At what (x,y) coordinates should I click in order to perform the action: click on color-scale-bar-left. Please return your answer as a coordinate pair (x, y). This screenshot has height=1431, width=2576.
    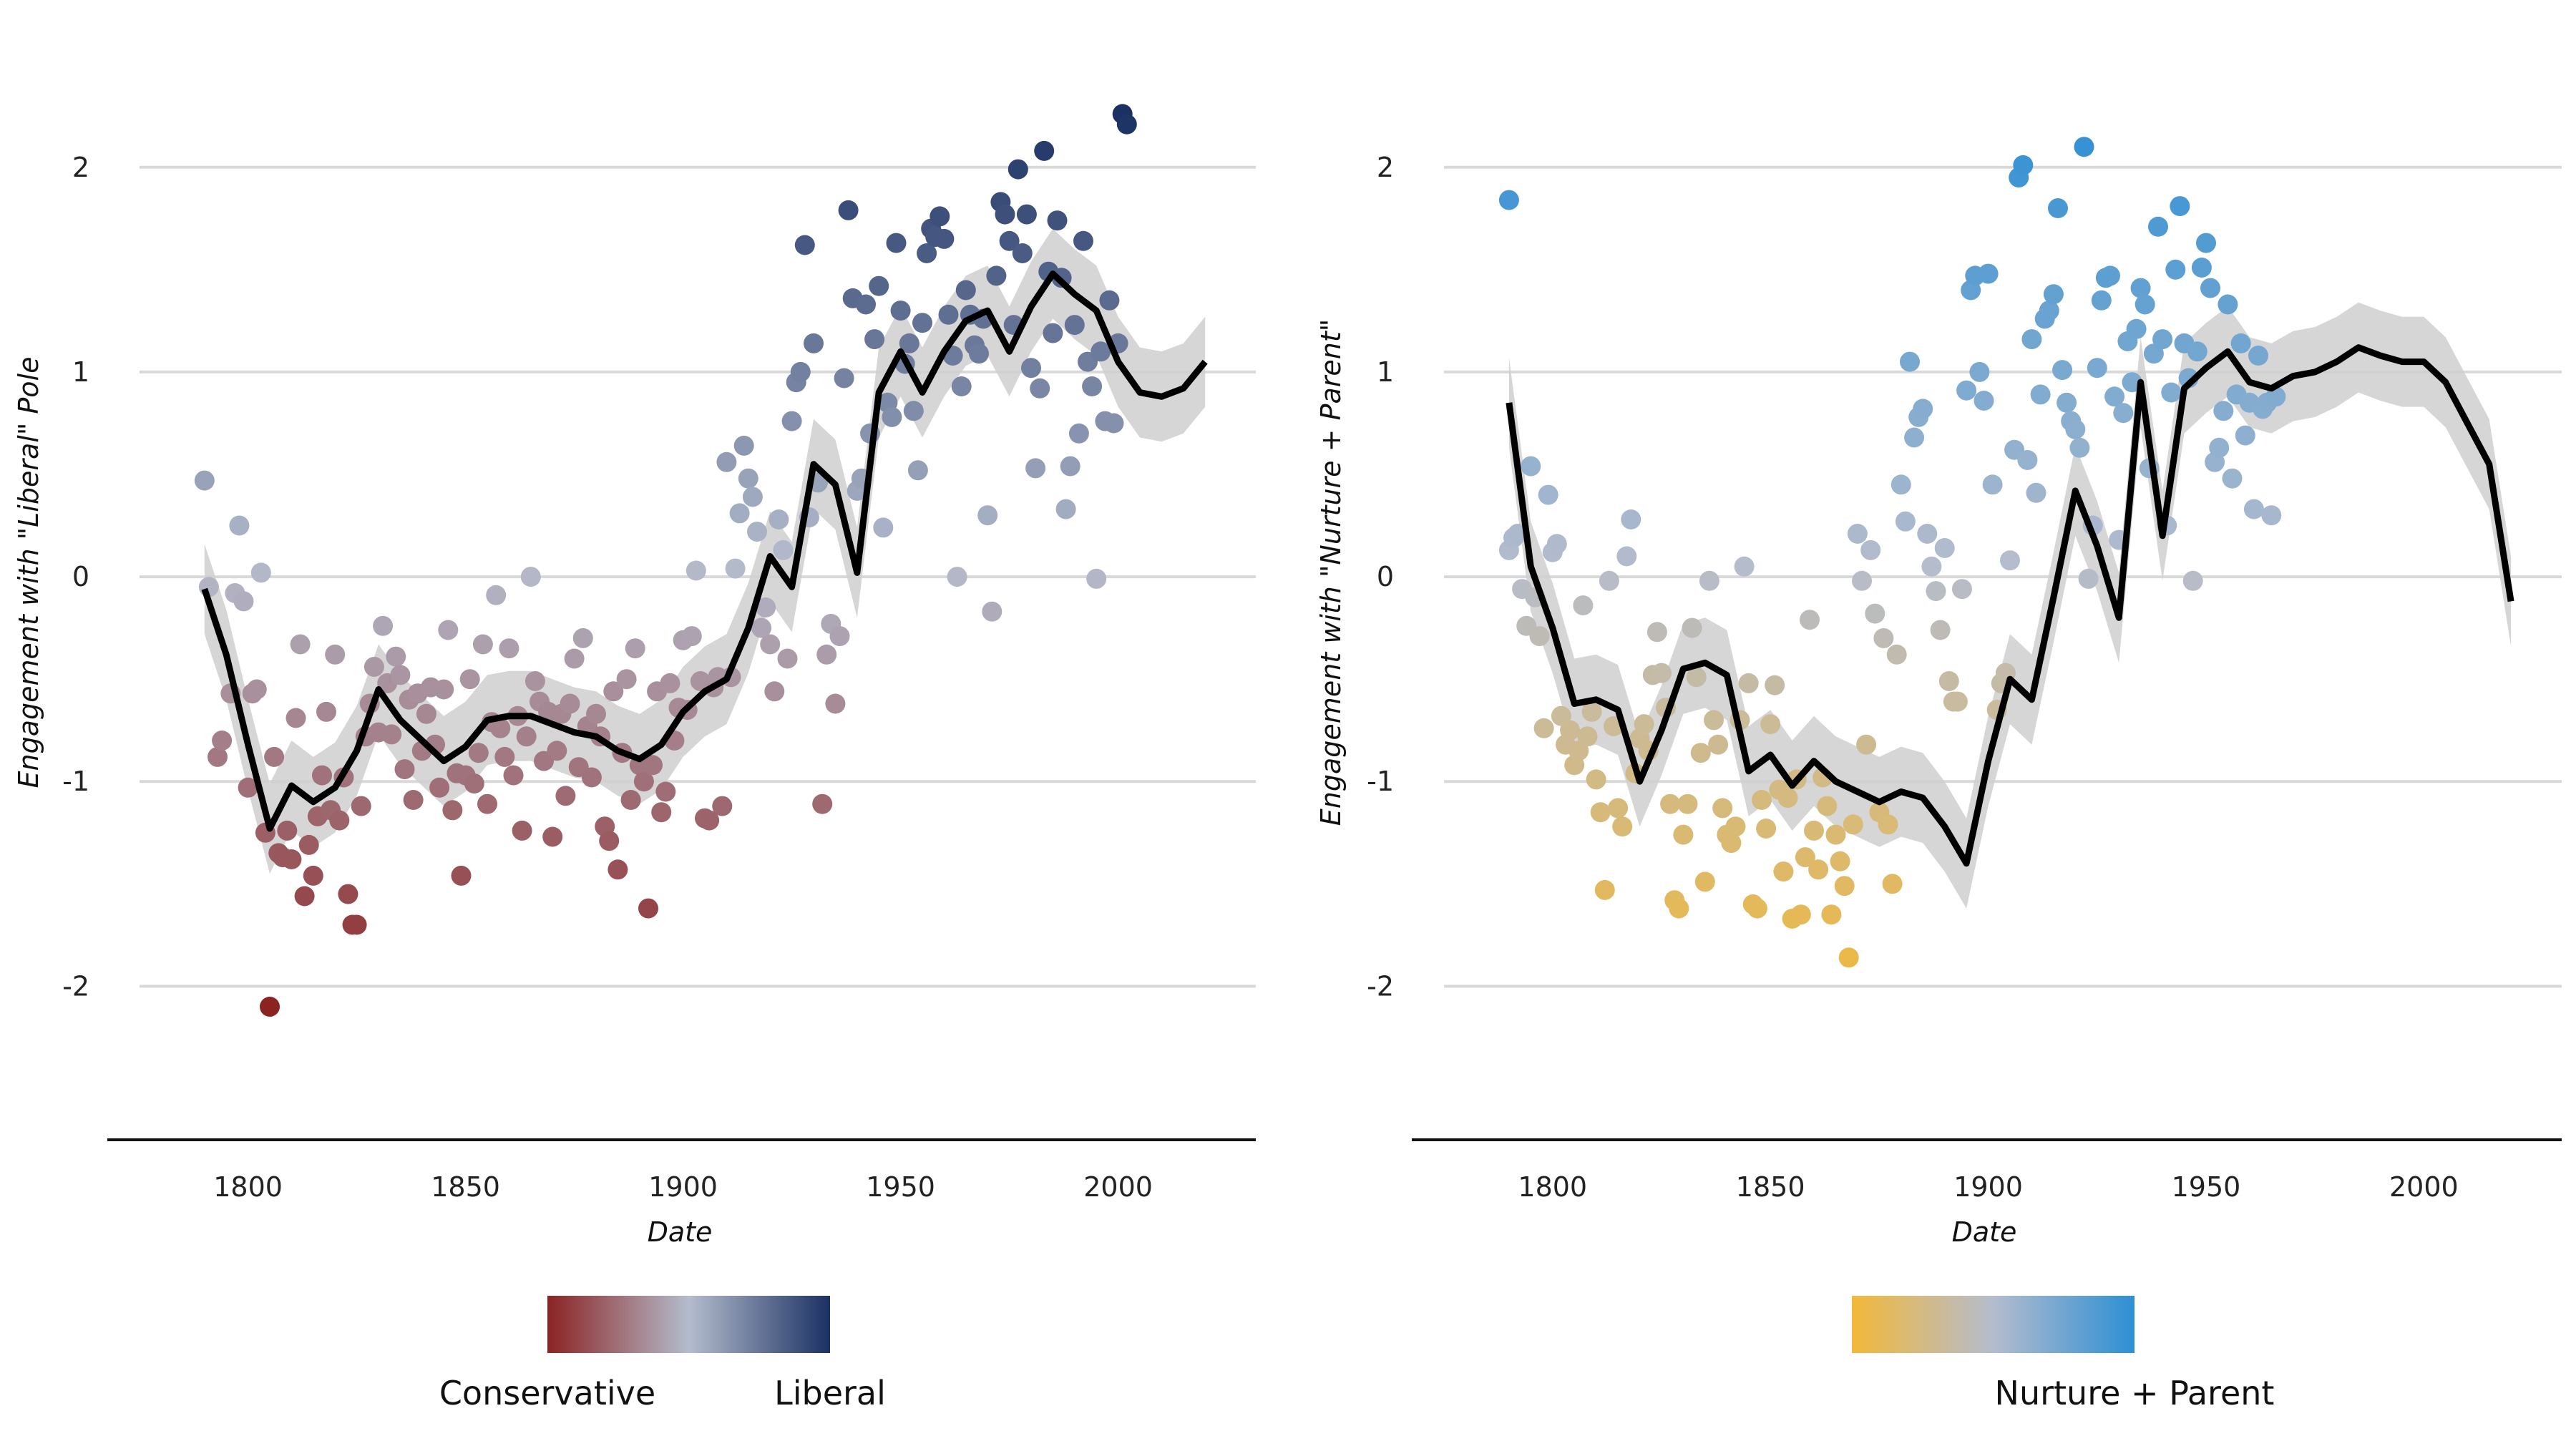
    Looking at the image, I should click on (688, 1325).